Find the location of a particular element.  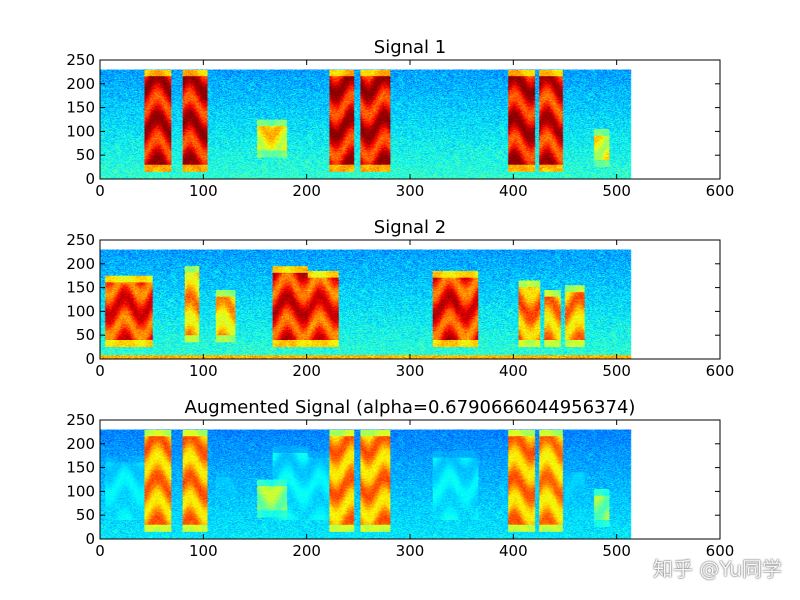

chart-title: Signal 2 is located at coordinates (410, 227).